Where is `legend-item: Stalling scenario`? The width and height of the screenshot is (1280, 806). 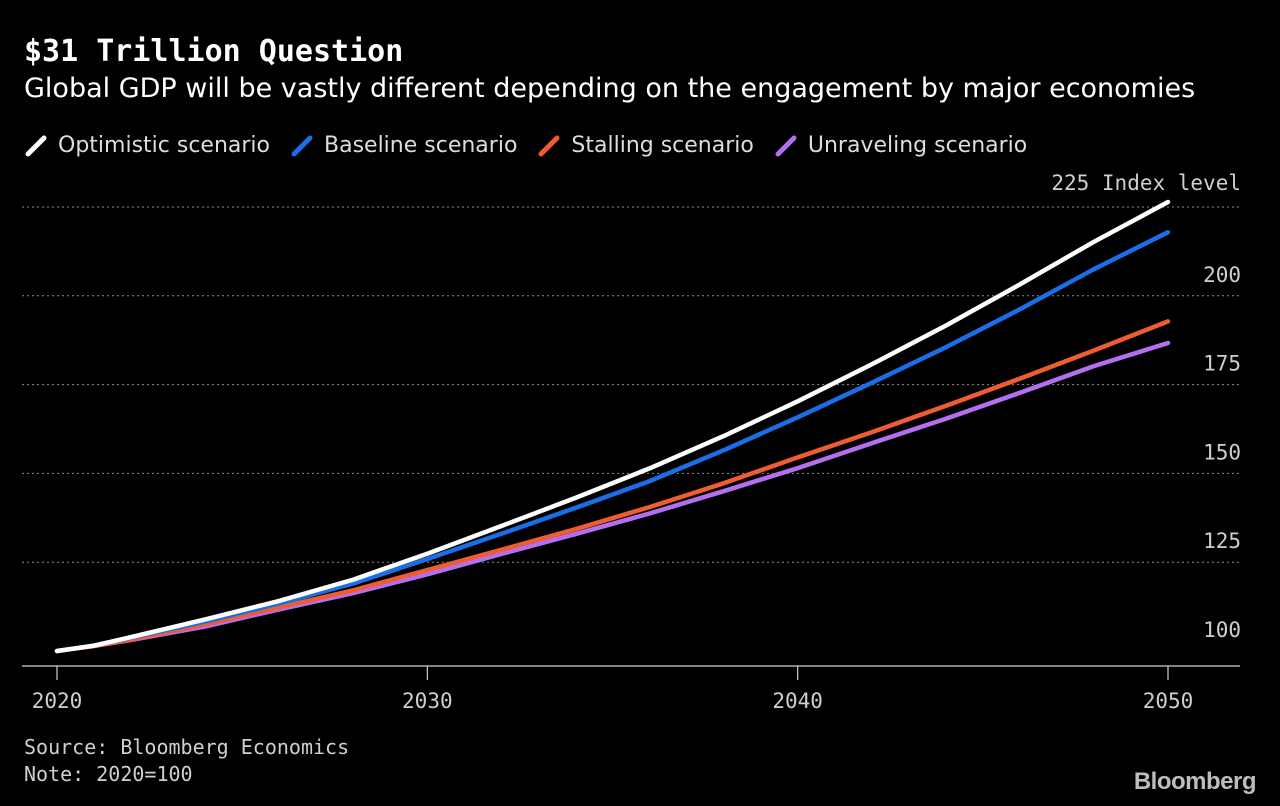 legend-item: Stalling scenario is located at coordinates (645, 145).